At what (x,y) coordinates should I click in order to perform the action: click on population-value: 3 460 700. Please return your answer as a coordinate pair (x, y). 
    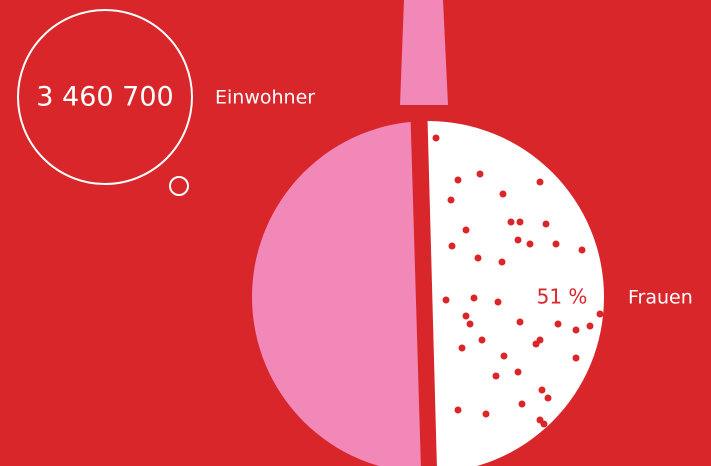
    Looking at the image, I should click on (104, 97).